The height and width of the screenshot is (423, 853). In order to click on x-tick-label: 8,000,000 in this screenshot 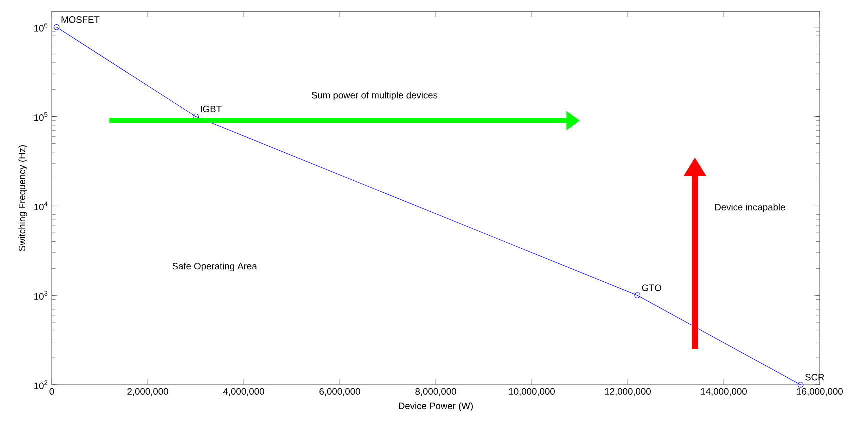, I will do `click(436, 392)`.